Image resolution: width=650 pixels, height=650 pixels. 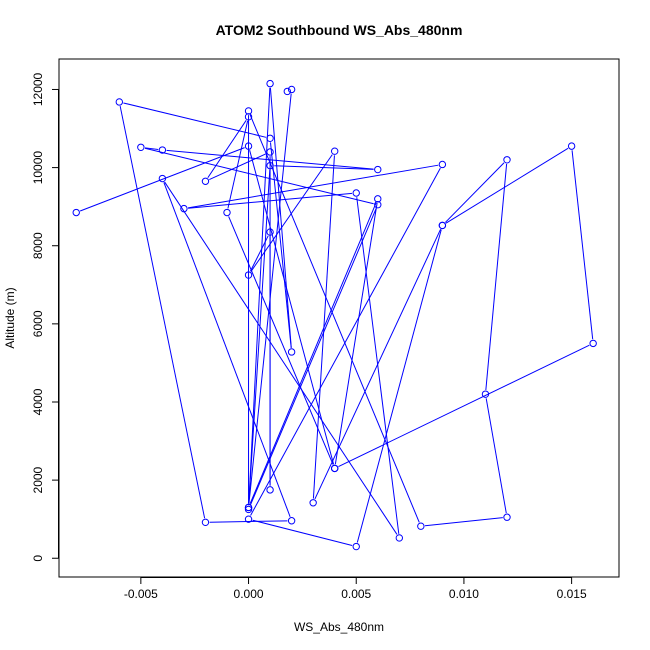 I want to click on chart-title: ATOM2 Southbound WS_Abs_480nm, so click(x=339, y=30).